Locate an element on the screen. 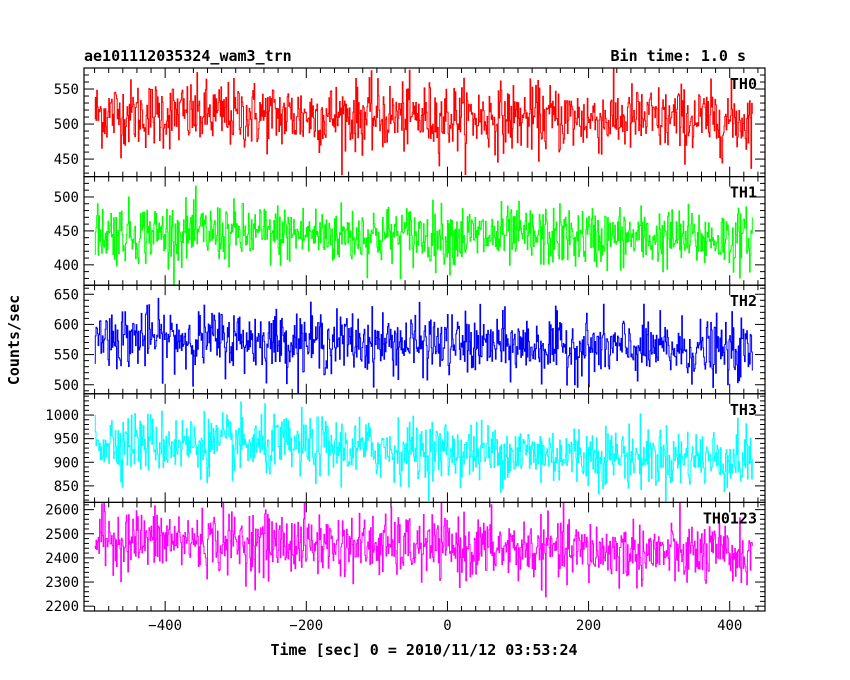  series-line-th1 is located at coordinates (423, 235).